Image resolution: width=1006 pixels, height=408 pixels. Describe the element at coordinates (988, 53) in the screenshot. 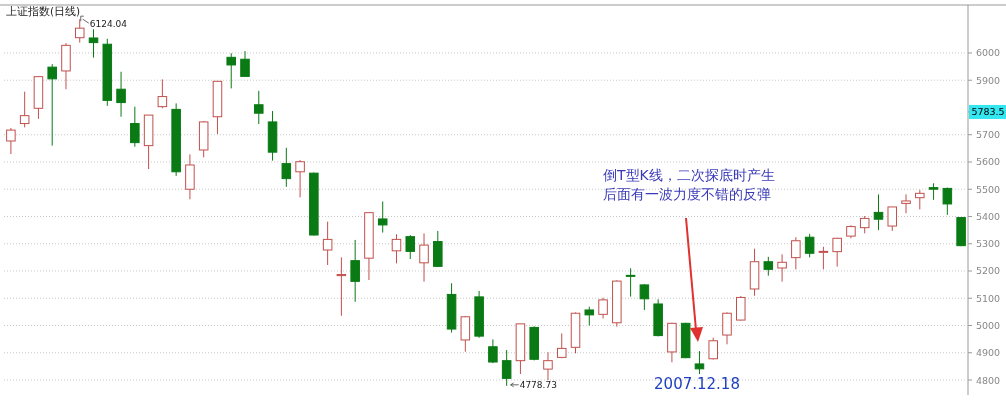

I see `y-tick-label: 6000` at that location.